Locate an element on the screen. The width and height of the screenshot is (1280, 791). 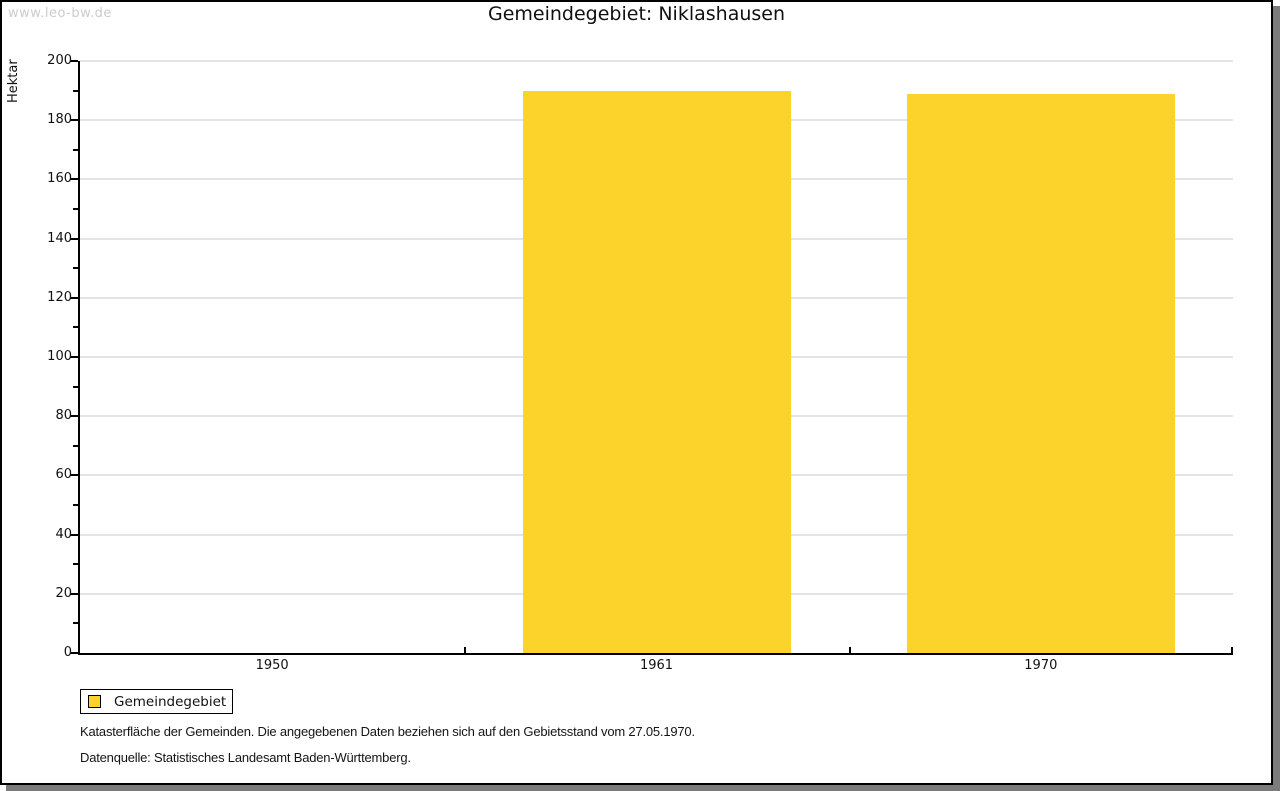
legend-box: Gemeindegebiet is located at coordinates (156, 701).